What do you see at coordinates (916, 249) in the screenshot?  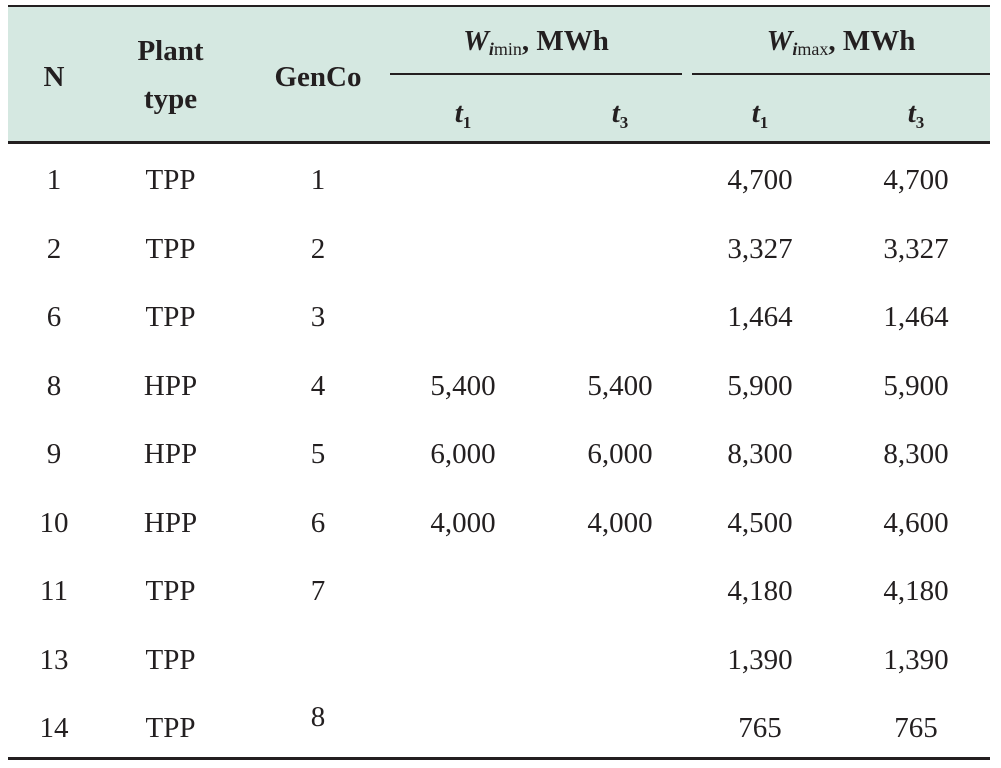 I see `cell-wmax-t3: 3,327` at bounding box center [916, 249].